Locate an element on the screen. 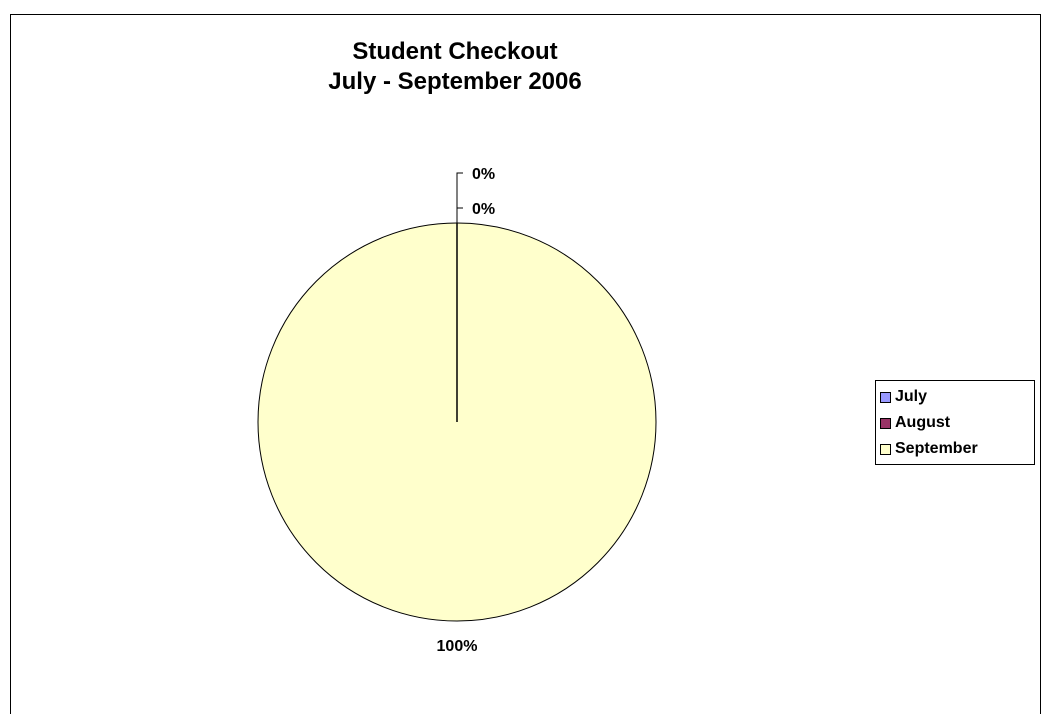 The height and width of the screenshot is (714, 1041). legend-item-august: August is located at coordinates (957, 423).